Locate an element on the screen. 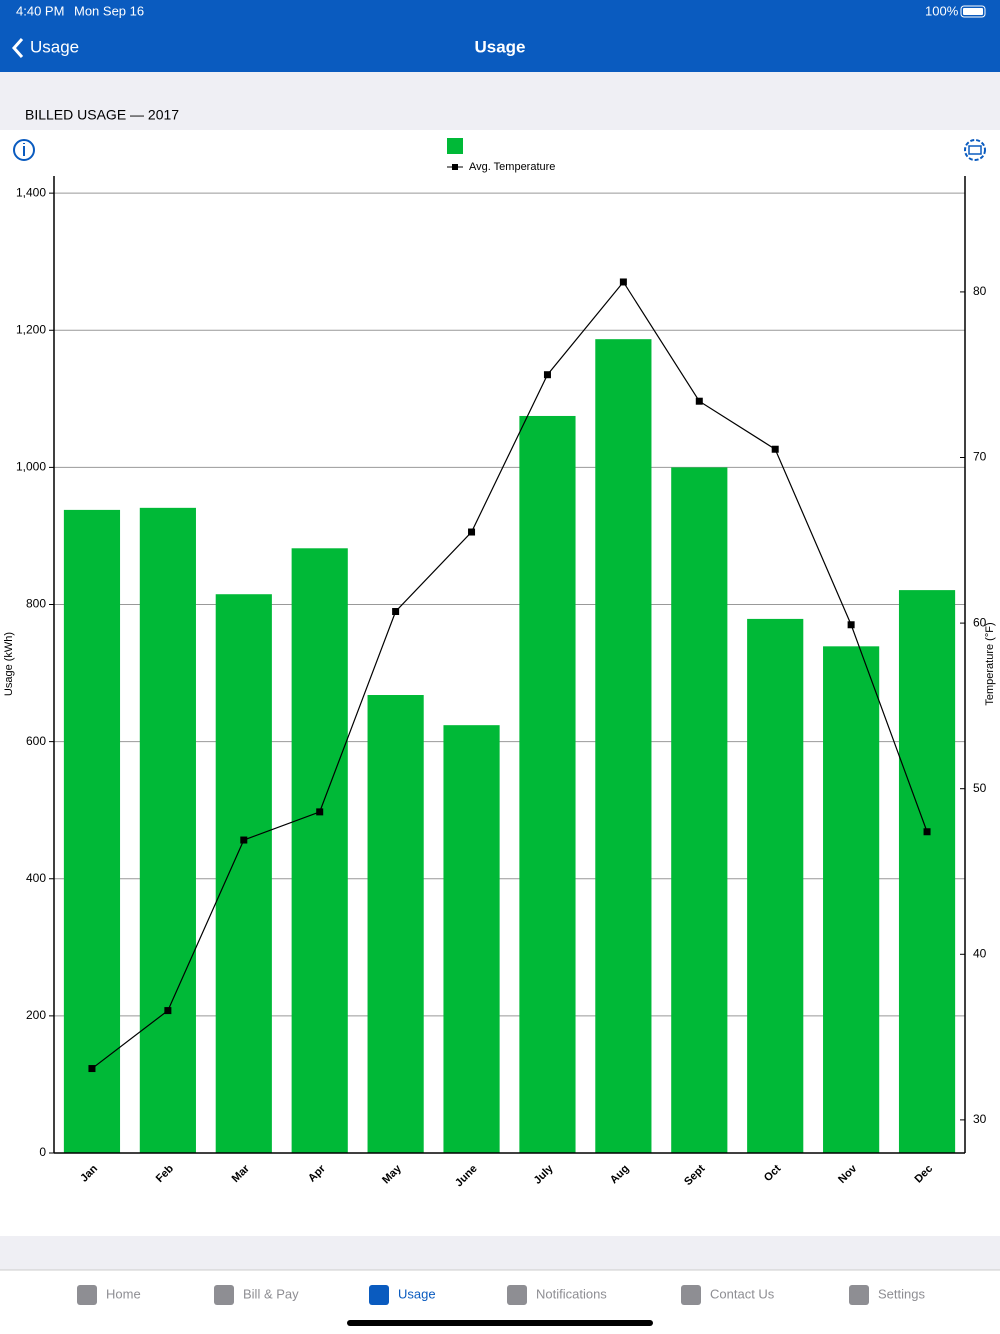 This screenshot has width=1000, height=1334. settings-chart-glyph is located at coordinates (975, 150).